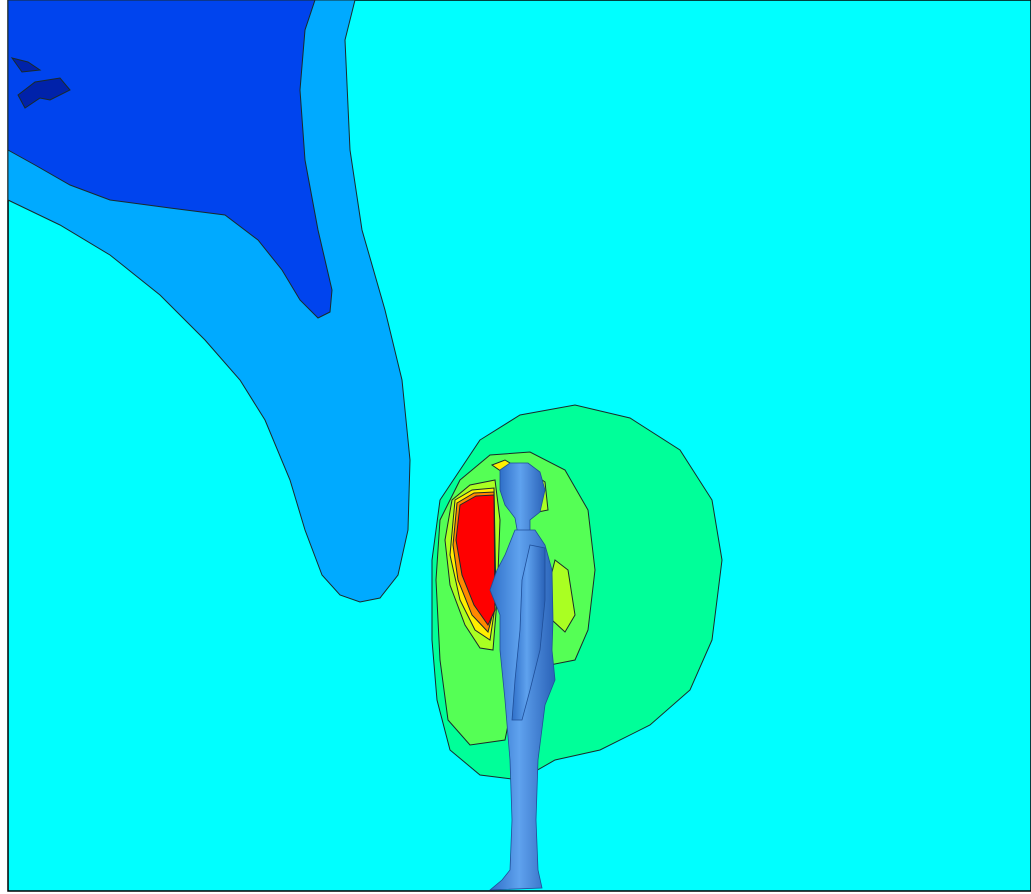  I want to click on figure-arm, so click(528, 632).